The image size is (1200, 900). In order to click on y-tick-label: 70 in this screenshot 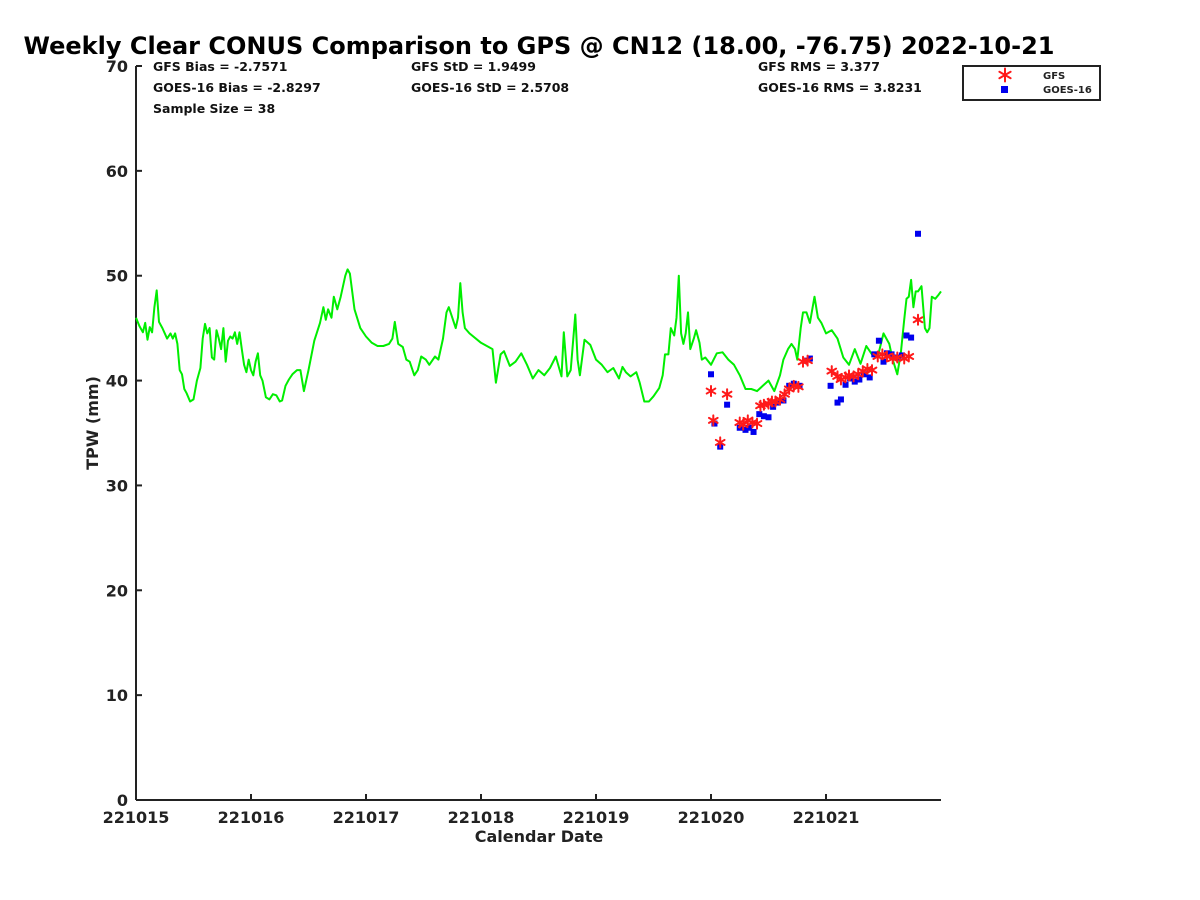, I will do `click(117, 66)`.